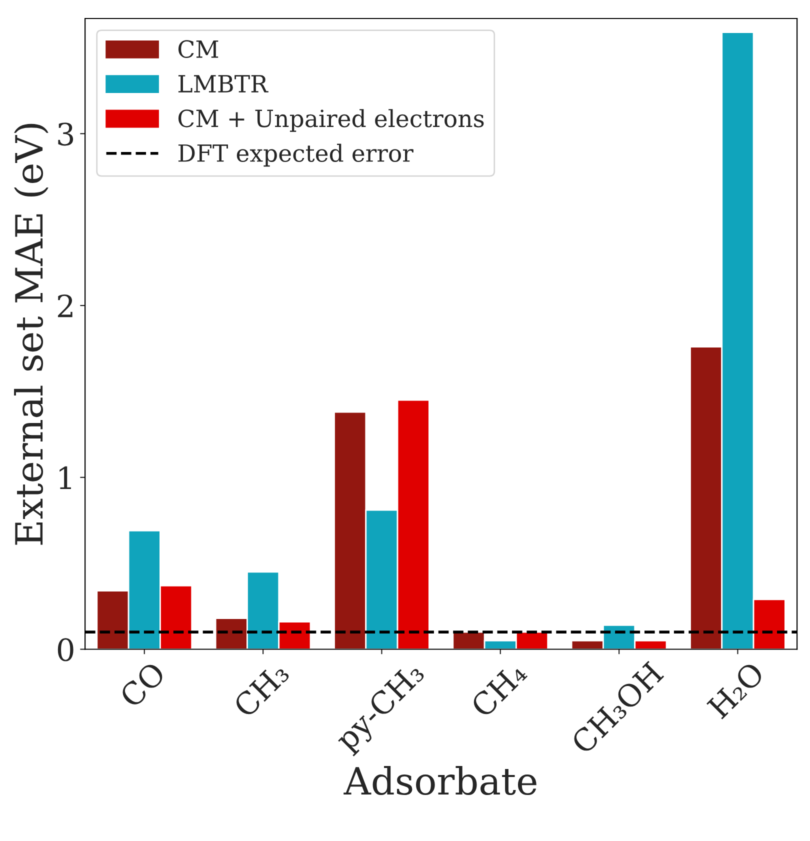 The height and width of the screenshot is (841, 810). Describe the element at coordinates (296, 155) in the screenshot. I see `legend-label: DFT expected error` at that location.